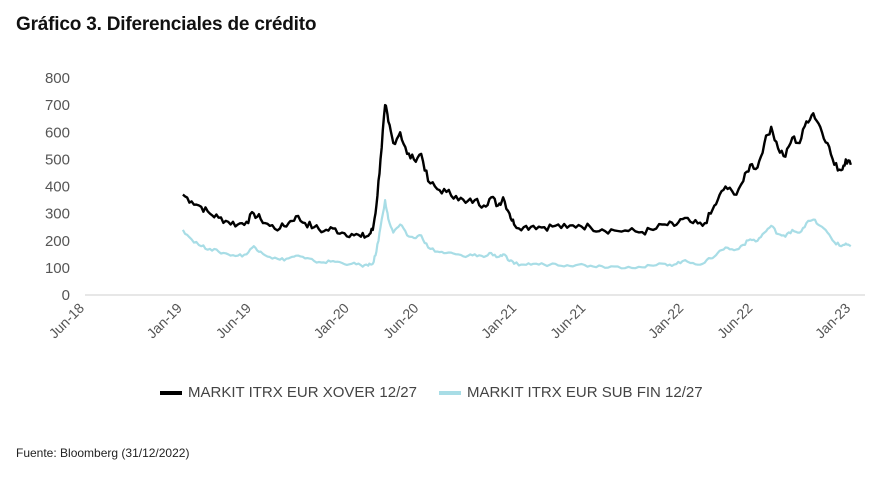 The height and width of the screenshot is (480, 873). Describe the element at coordinates (57, 268) in the screenshot. I see `y-tick-label: 100` at that location.